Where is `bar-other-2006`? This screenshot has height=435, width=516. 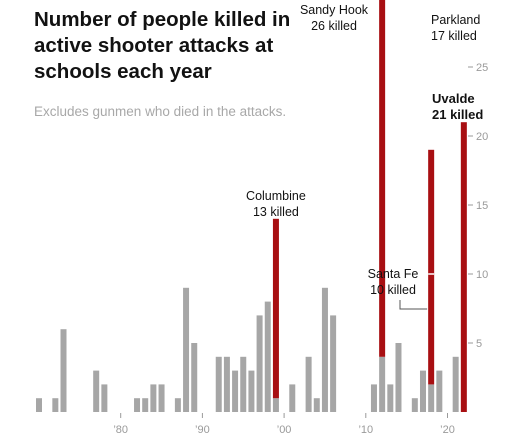 bar-other-2006 is located at coordinates (333, 363).